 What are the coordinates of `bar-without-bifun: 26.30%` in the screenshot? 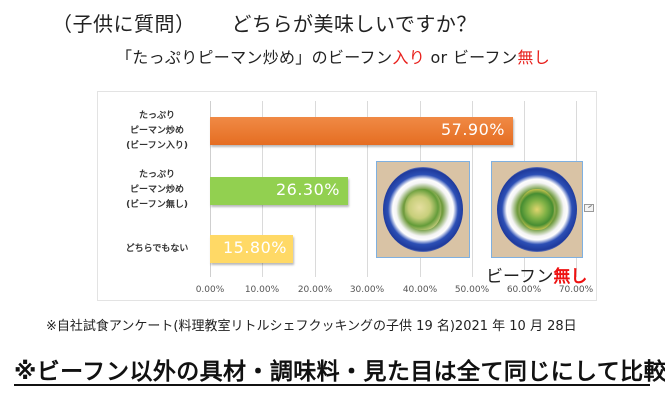 It's located at (279, 191).